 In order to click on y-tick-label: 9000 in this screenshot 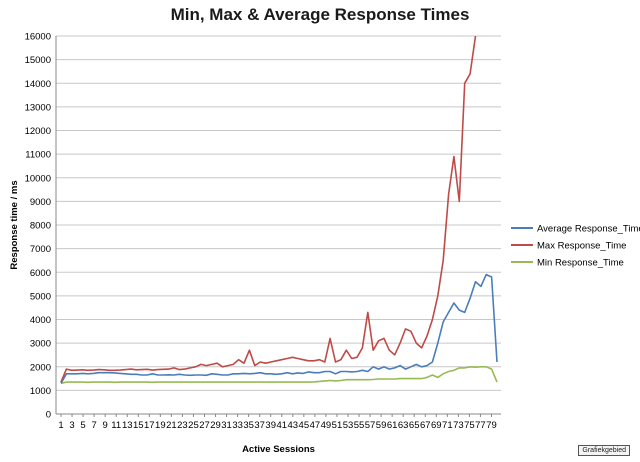, I will do `click(40, 202)`.